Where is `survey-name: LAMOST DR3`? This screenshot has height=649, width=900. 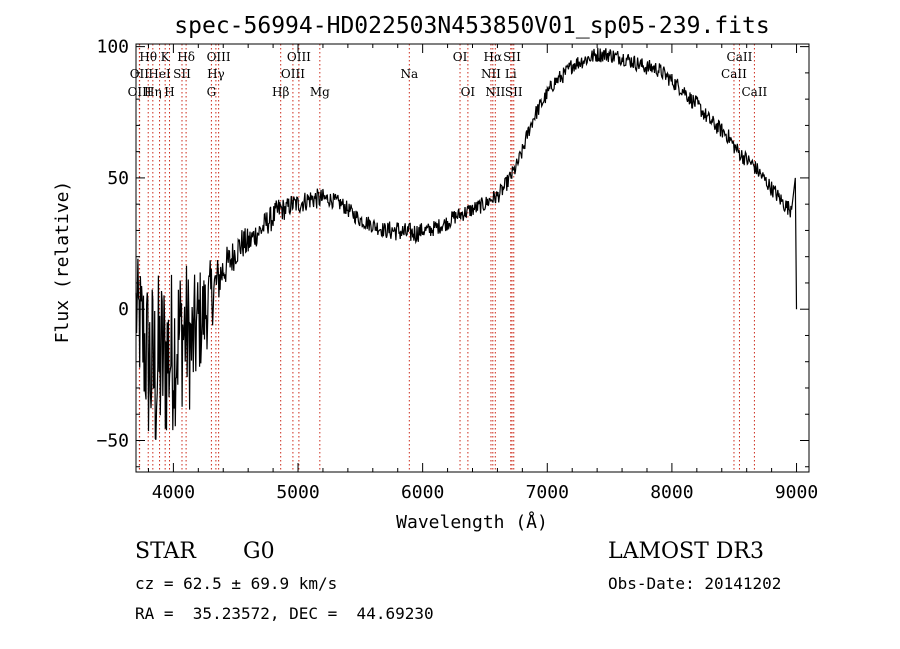 survey-name: LAMOST DR3 is located at coordinates (686, 551).